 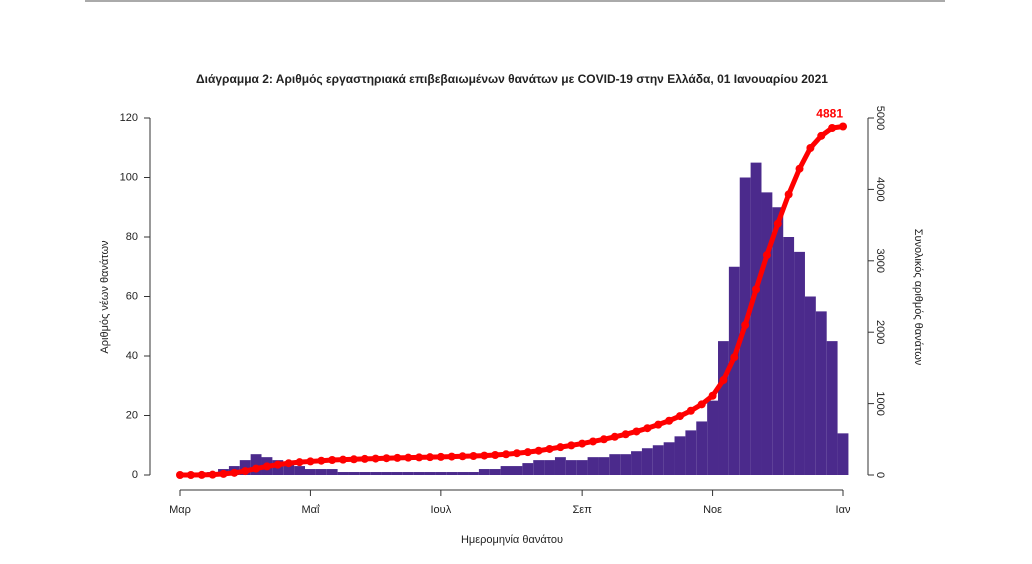 What do you see at coordinates (512, 540) in the screenshot?
I see `x-axis-label: Ημερομηνία θανάτου` at bounding box center [512, 540].